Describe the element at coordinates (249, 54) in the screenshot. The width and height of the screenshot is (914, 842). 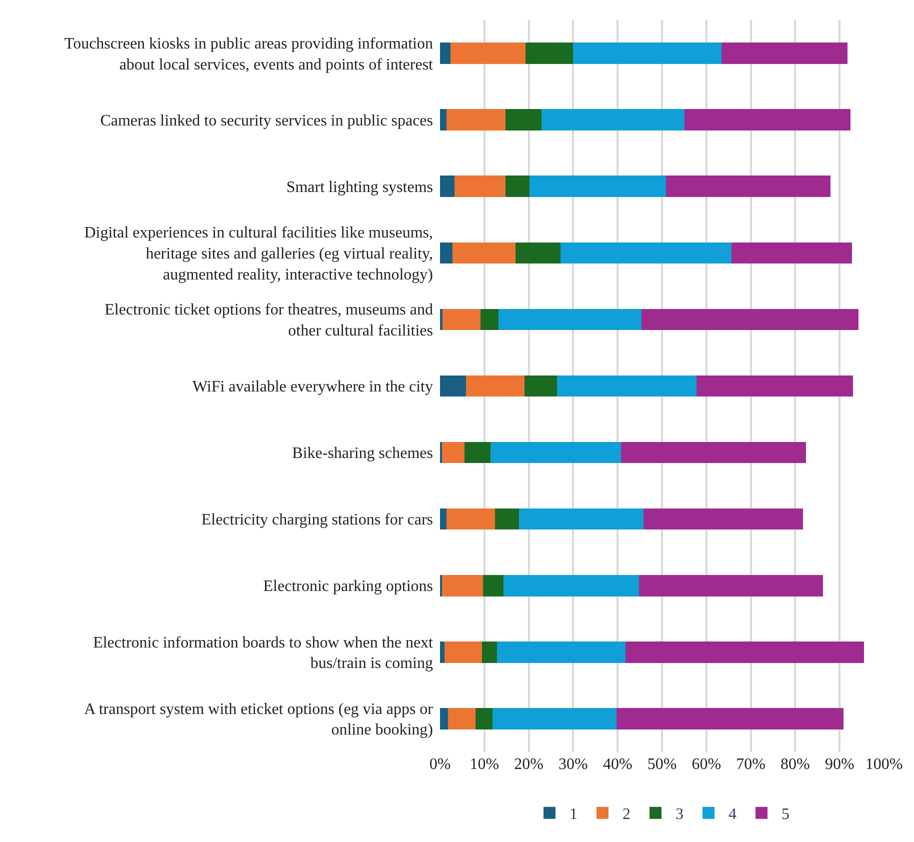
I see `y-tick-label: Touchscreen kiosks in public areas providing information about local services, events and points of interest` at that location.